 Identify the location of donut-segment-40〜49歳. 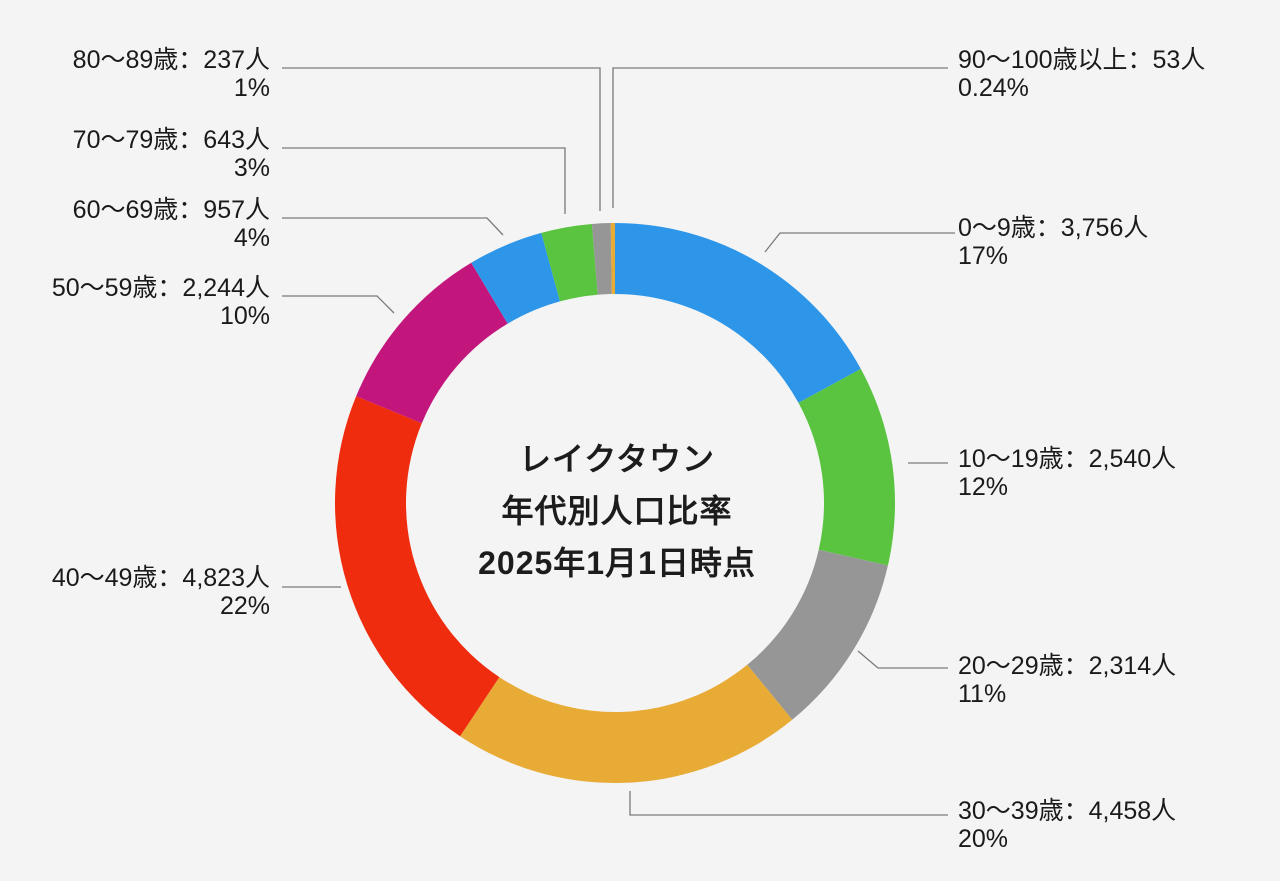
(417, 566).